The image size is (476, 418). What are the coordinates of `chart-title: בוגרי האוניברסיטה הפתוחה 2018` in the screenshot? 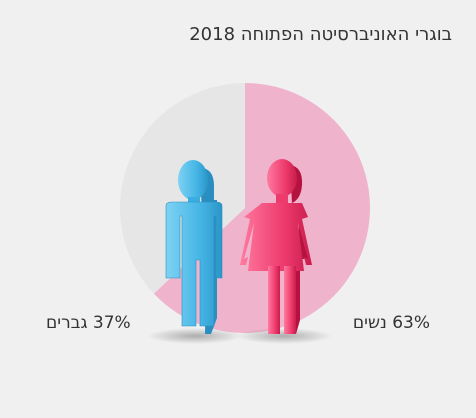 It's located at (320, 34).